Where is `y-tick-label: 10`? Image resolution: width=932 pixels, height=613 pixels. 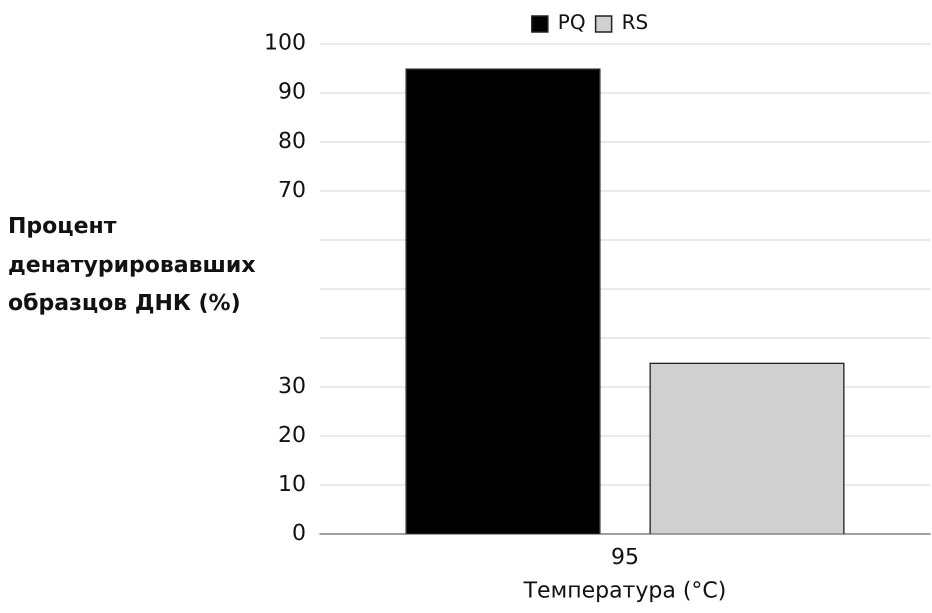
y-tick-label: 10 is located at coordinates (292, 484).